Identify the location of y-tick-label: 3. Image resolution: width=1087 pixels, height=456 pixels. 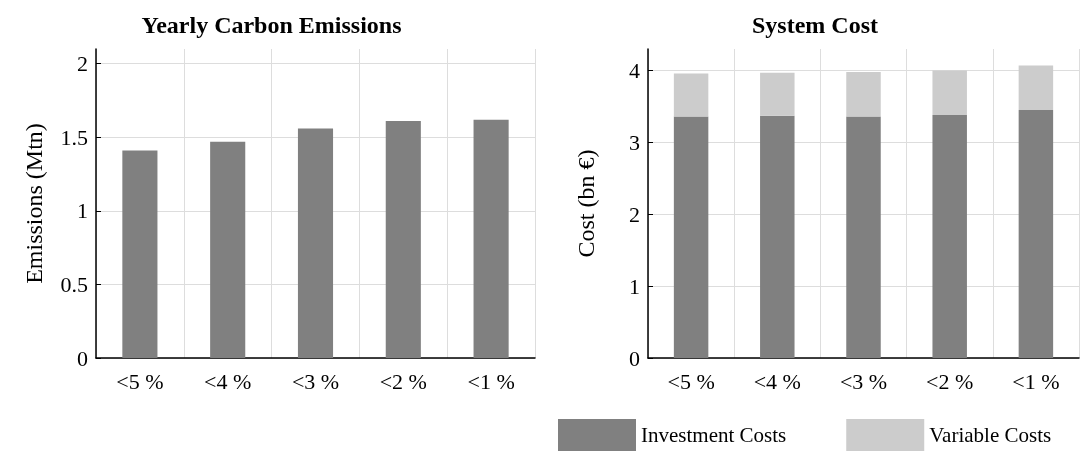
(634, 142).